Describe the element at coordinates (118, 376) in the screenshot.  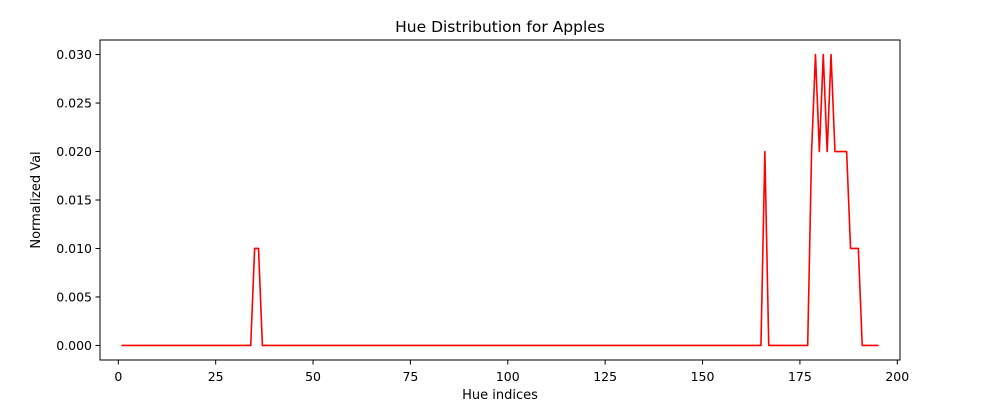
I see `x-tick-label: 0` at that location.